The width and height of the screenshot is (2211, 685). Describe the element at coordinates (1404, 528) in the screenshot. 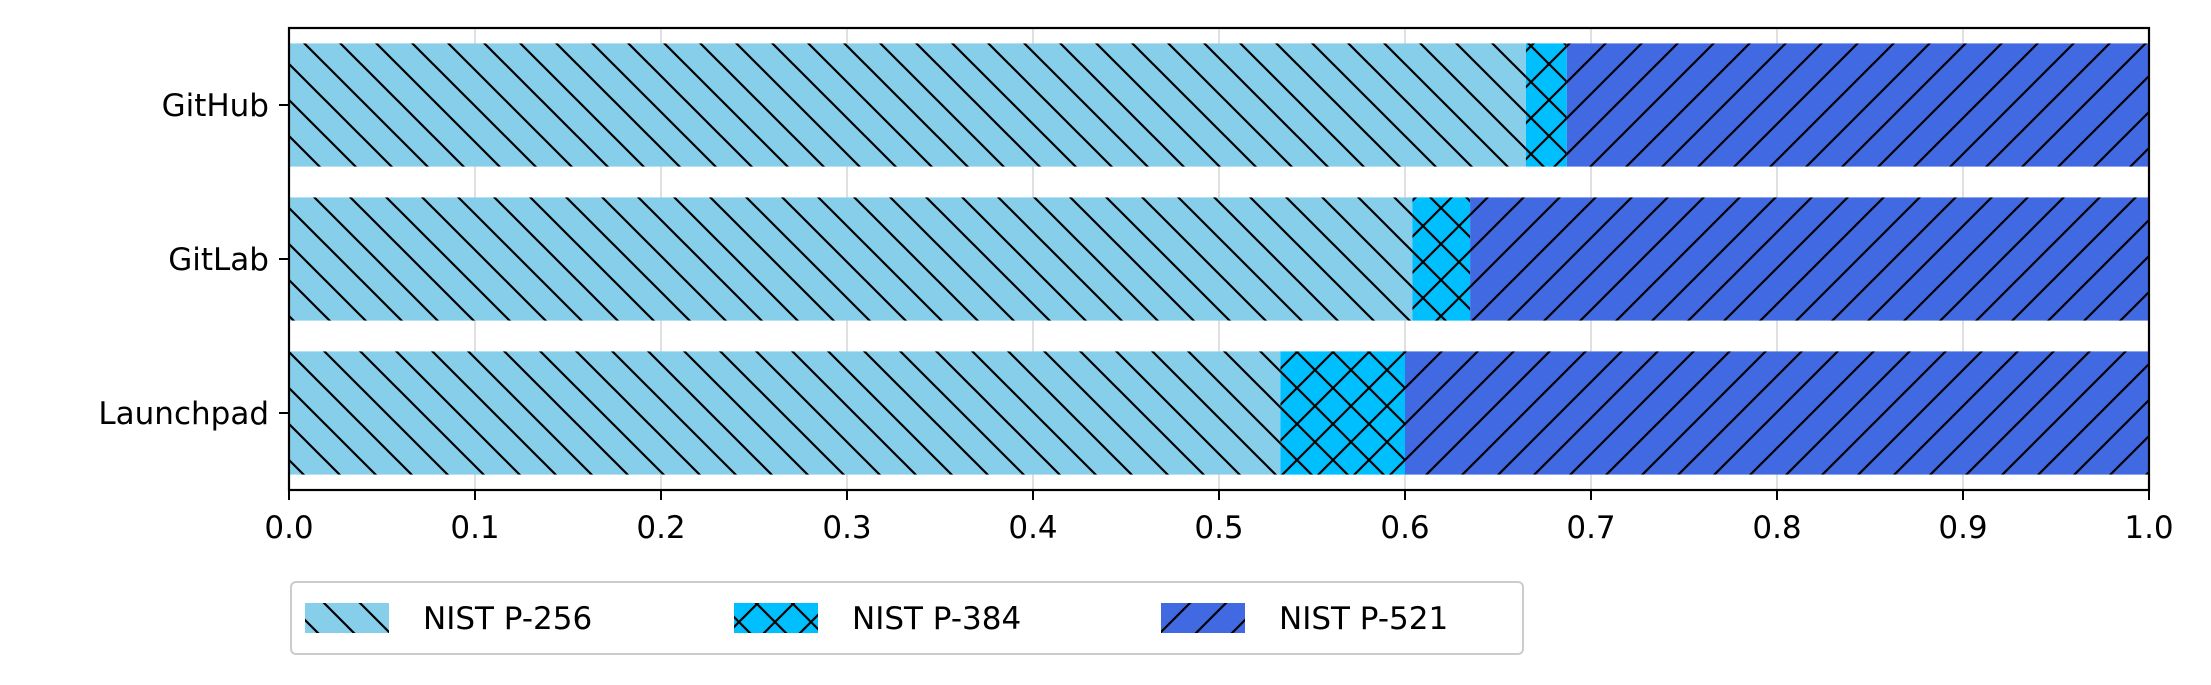

I see `x-tick-label: 0.6` at that location.